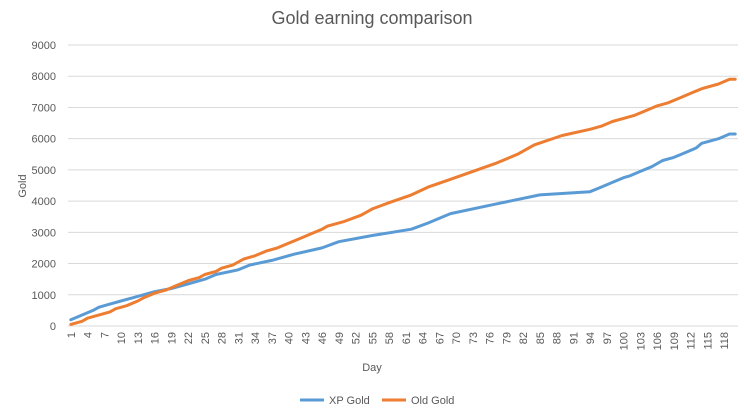 The width and height of the screenshot is (744, 416). What do you see at coordinates (432, 401) in the screenshot?
I see `legend-label: Old Gold` at bounding box center [432, 401].